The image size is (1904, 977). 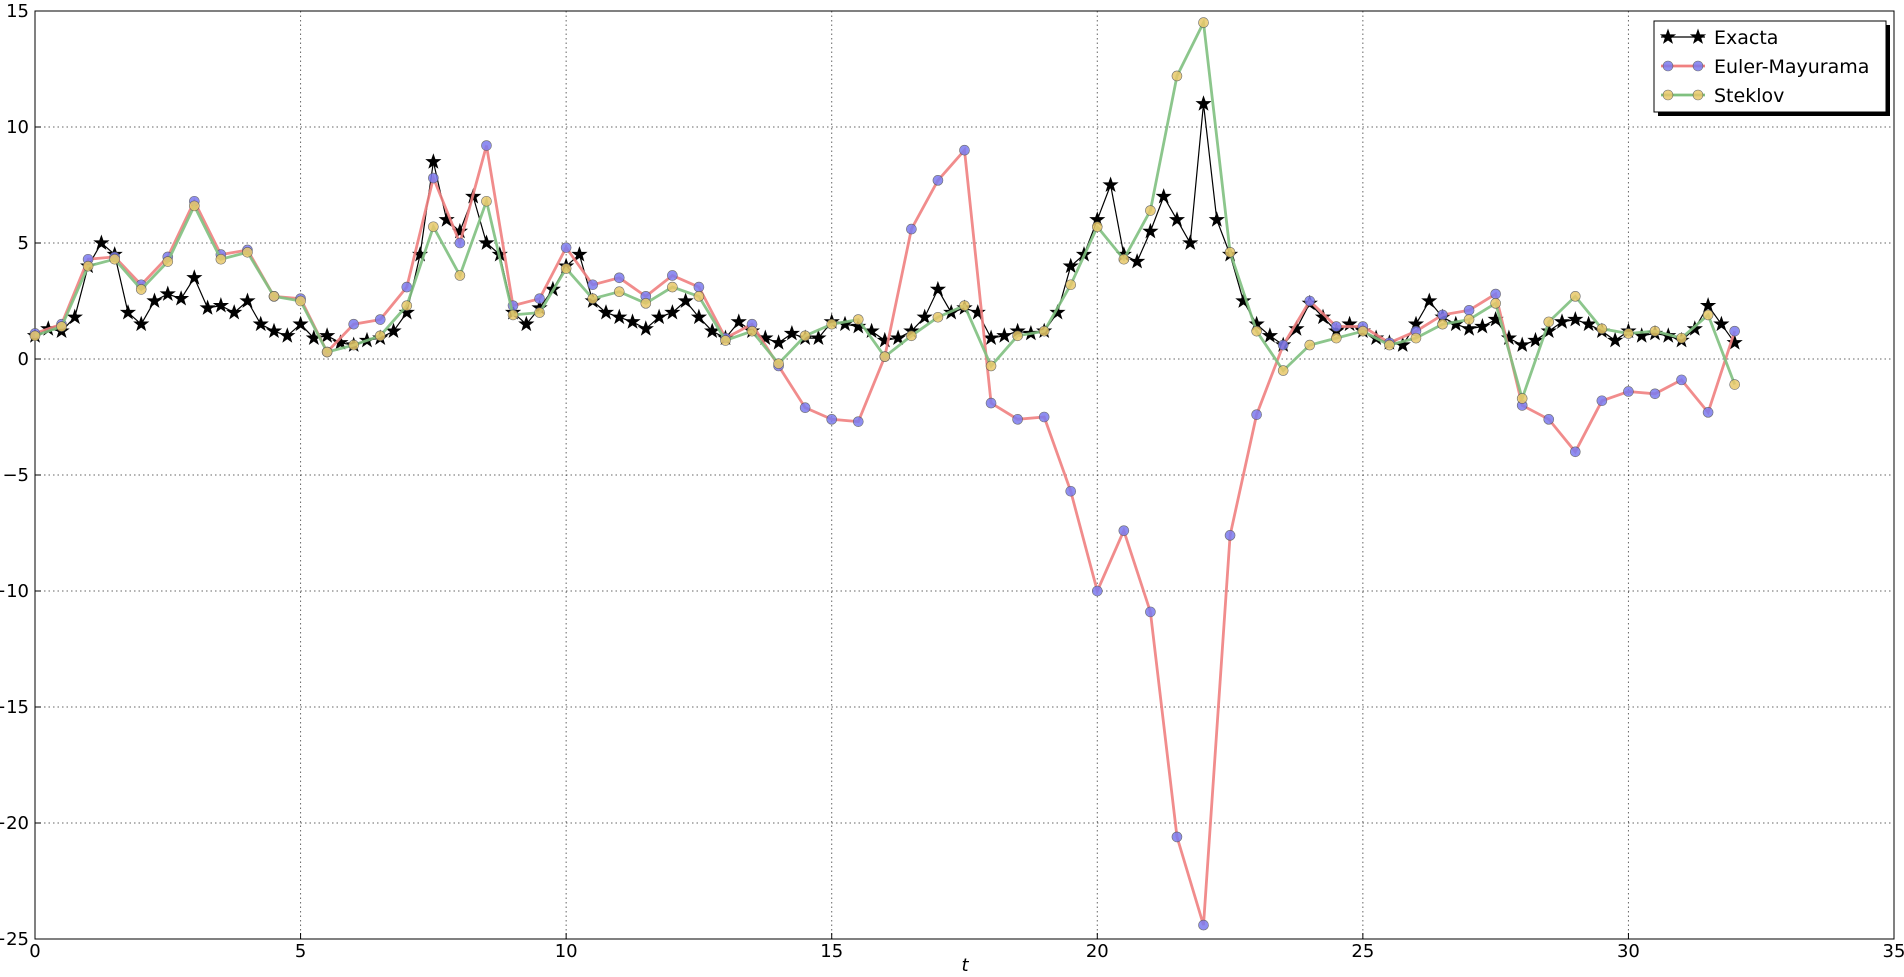 I want to click on y-tick-label: −10, so click(x=14, y=591).